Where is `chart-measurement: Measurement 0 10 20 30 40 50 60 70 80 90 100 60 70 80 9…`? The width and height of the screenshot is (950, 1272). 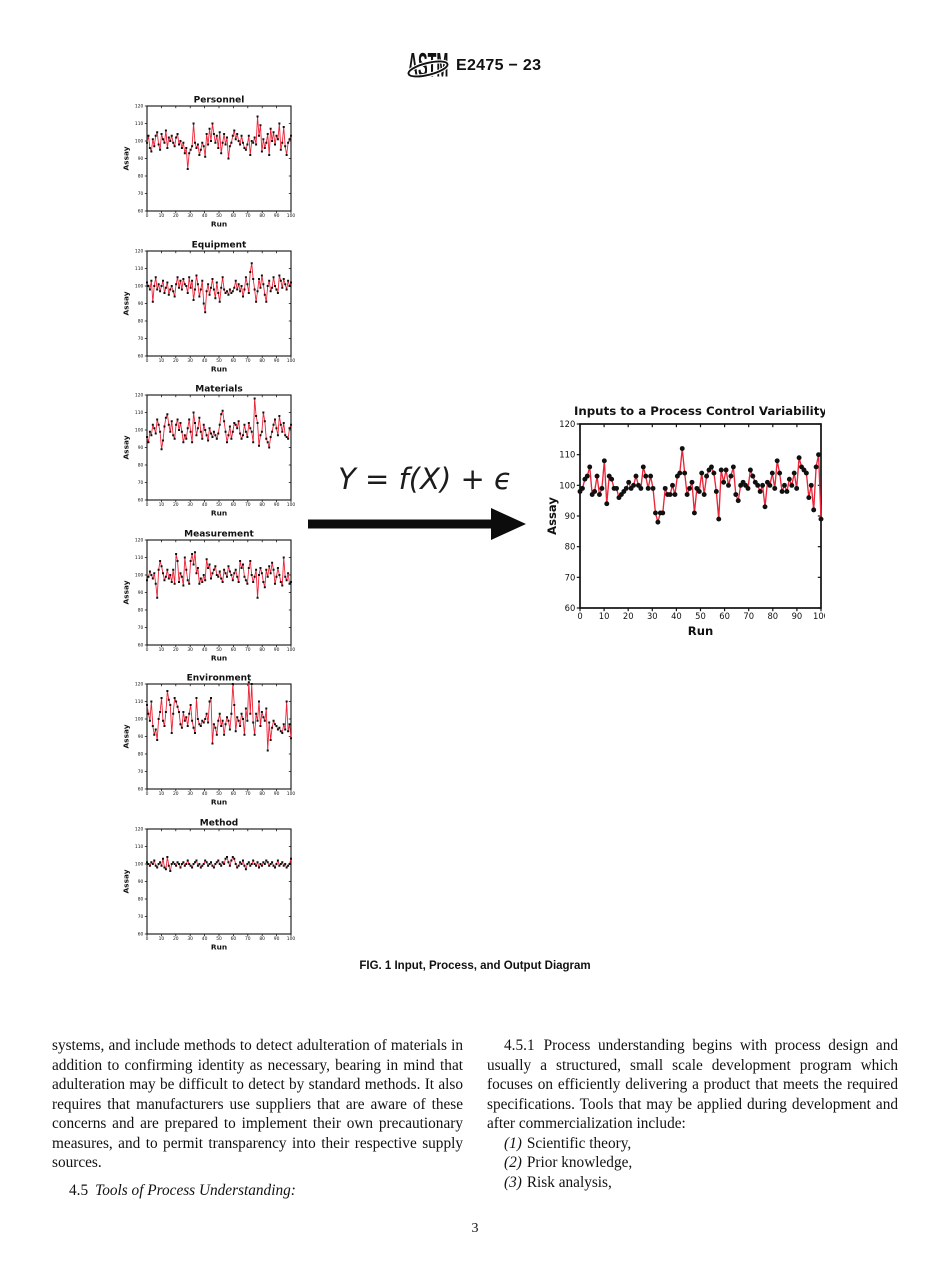 chart-measurement: Measurement 0 10 20 30 40 50 60 70 80 90 100 60 70 80 9… is located at coordinates (208, 599).